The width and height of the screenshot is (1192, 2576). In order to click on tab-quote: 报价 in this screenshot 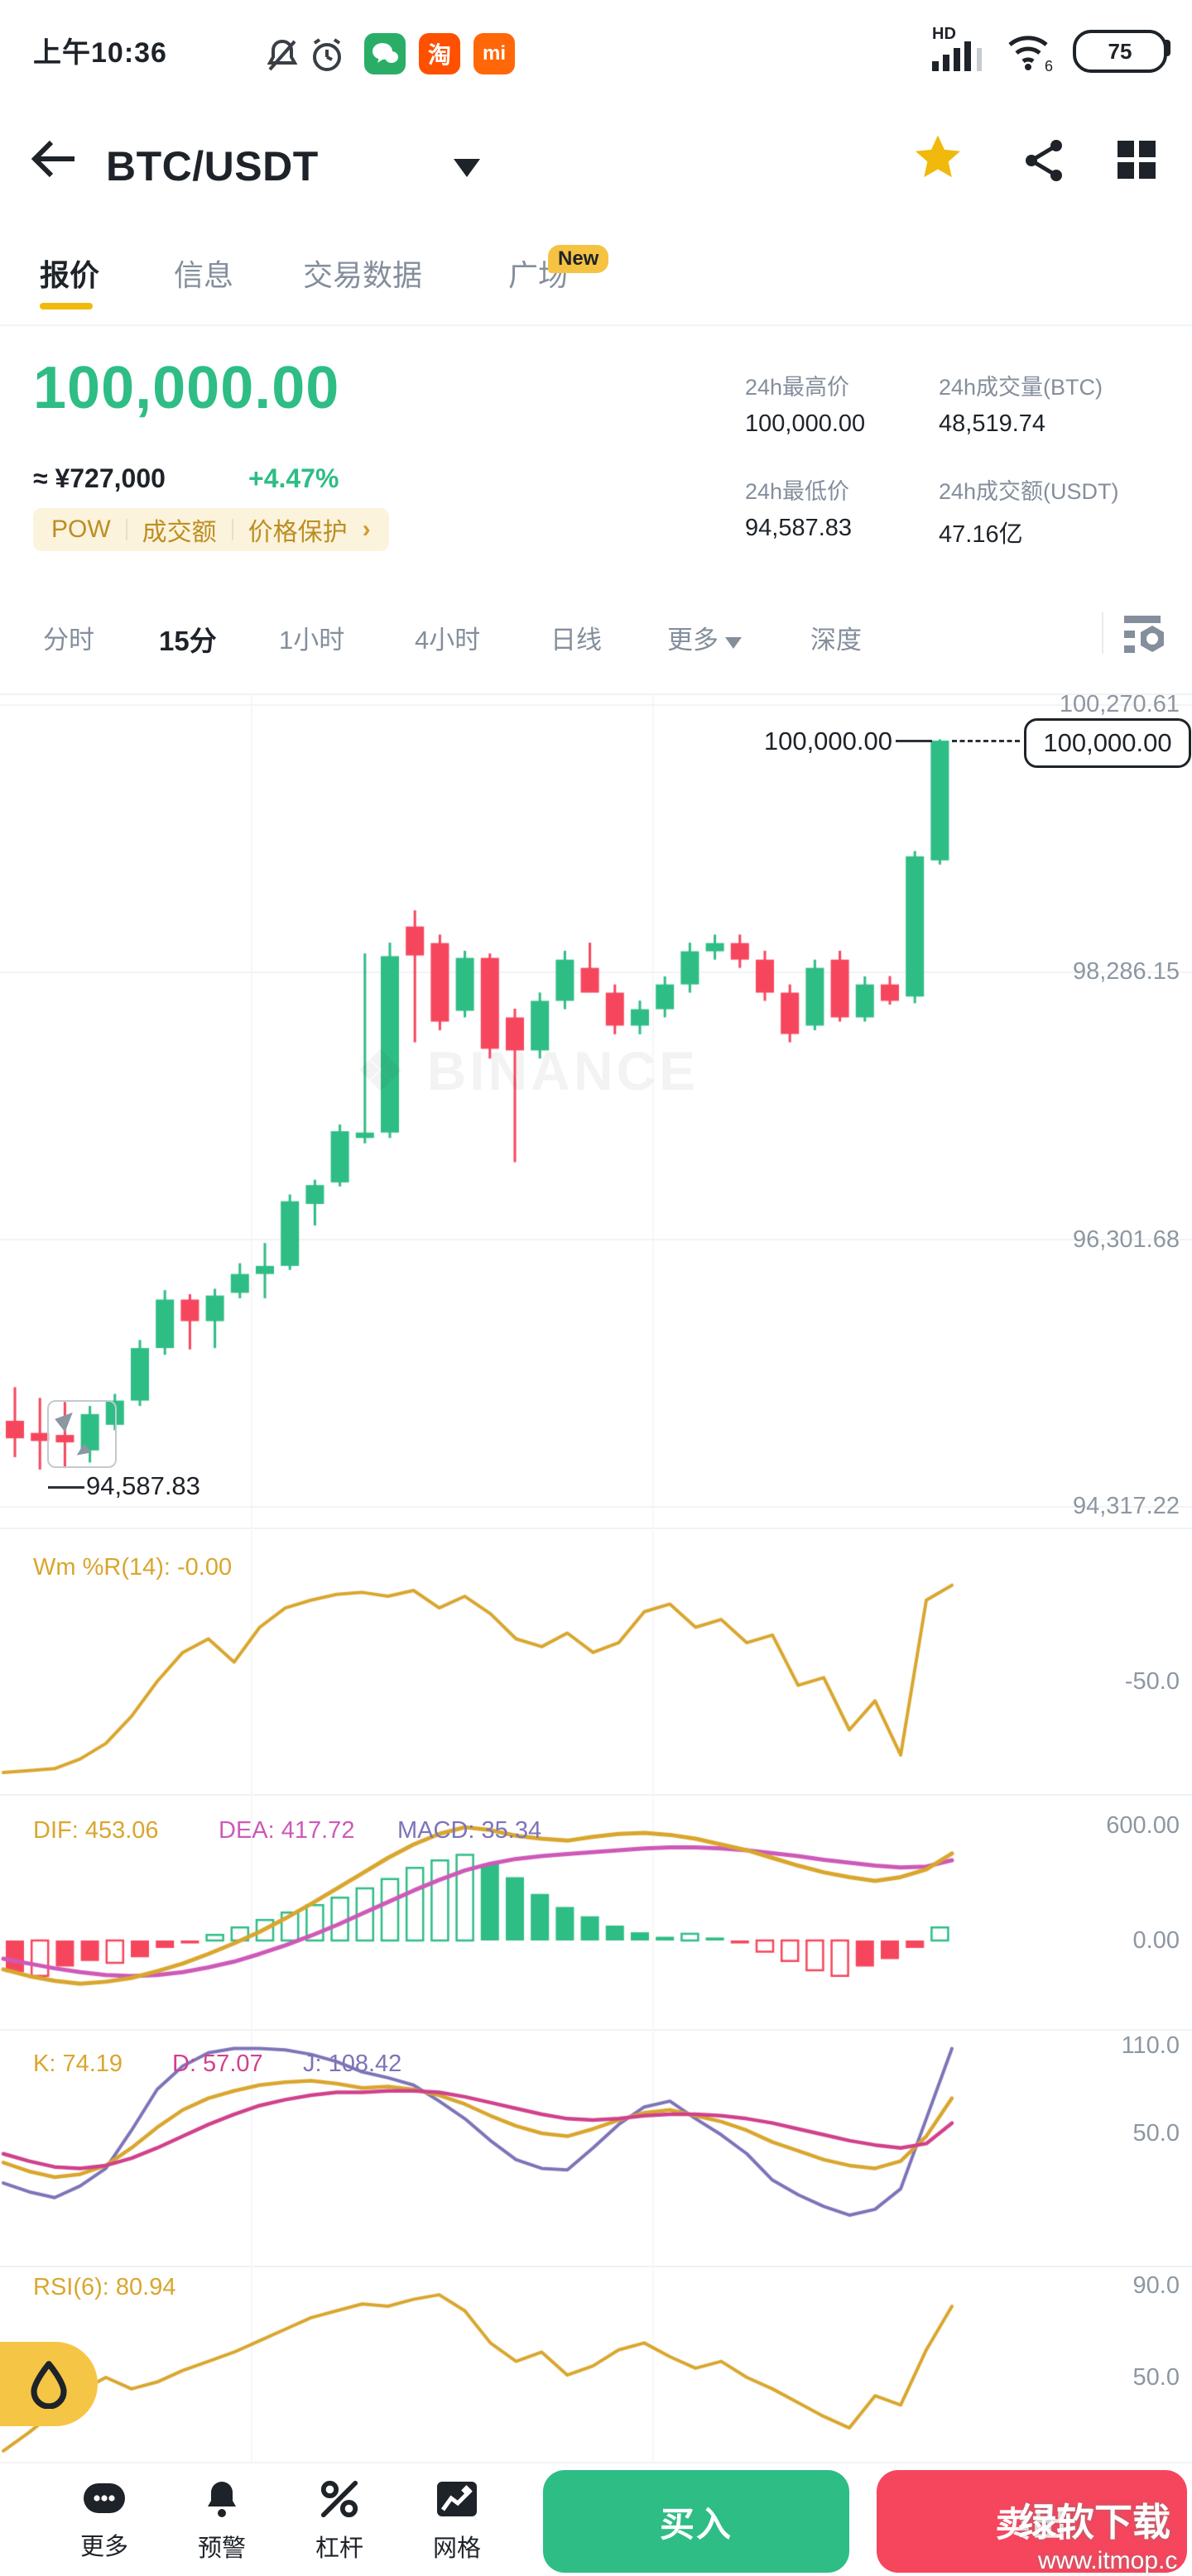, I will do `click(70, 275)`.